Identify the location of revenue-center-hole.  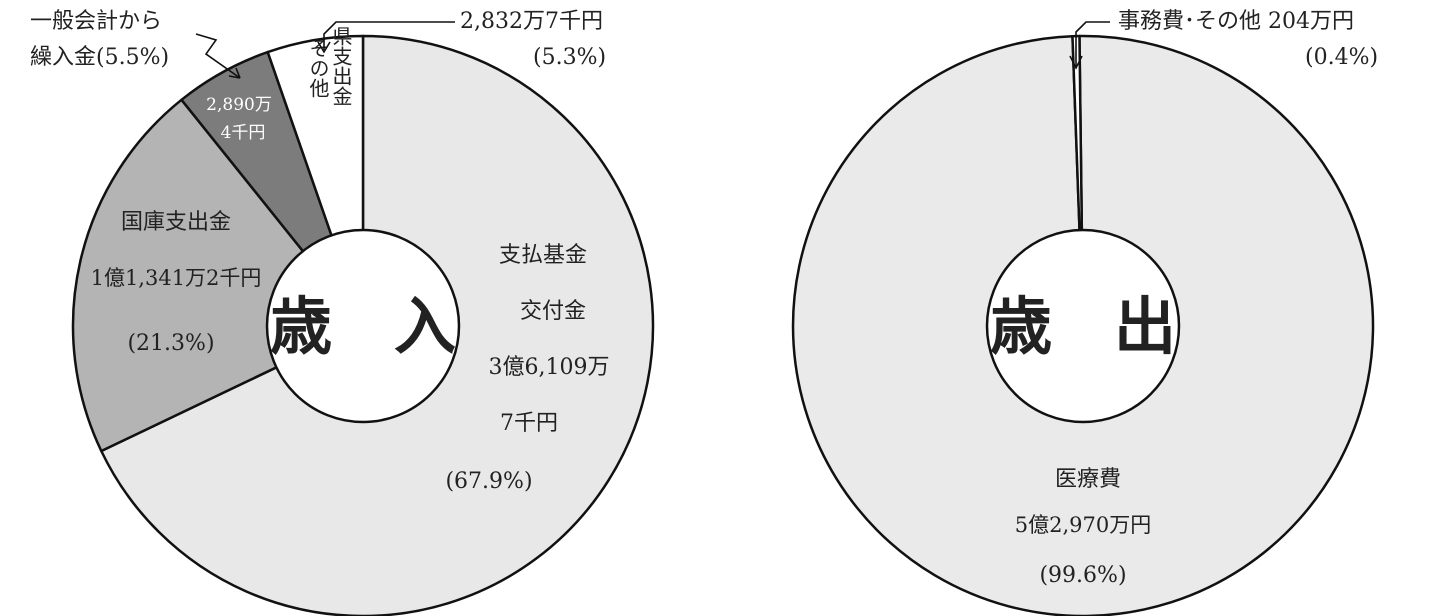
(363, 326).